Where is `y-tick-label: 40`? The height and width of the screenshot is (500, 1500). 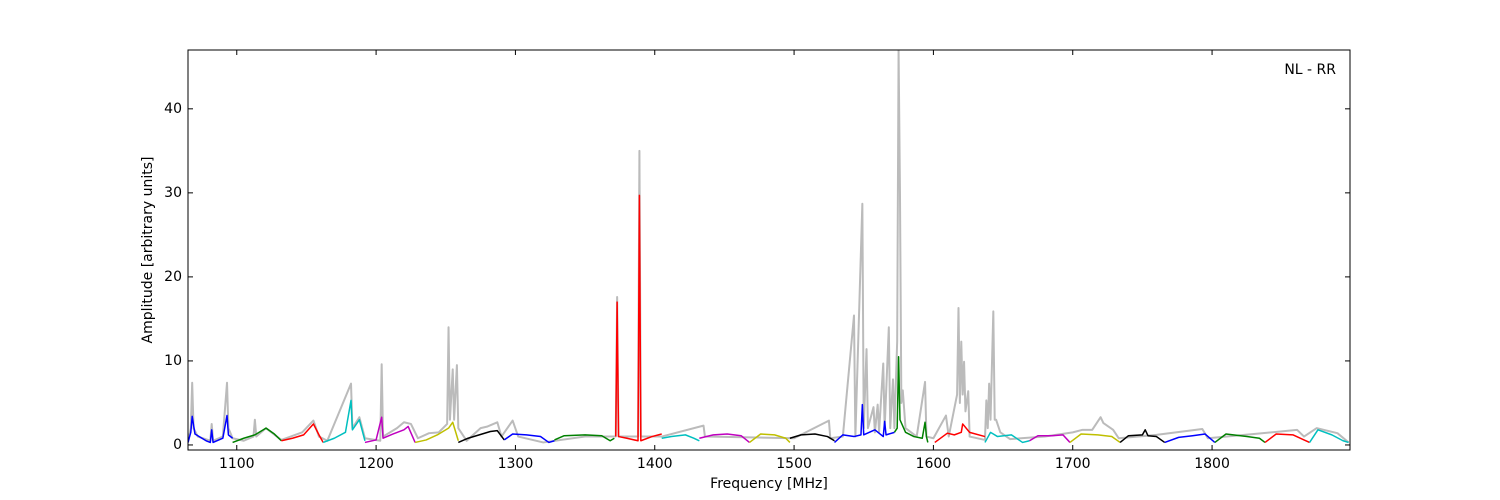 y-tick-label: 40 is located at coordinates (173, 109).